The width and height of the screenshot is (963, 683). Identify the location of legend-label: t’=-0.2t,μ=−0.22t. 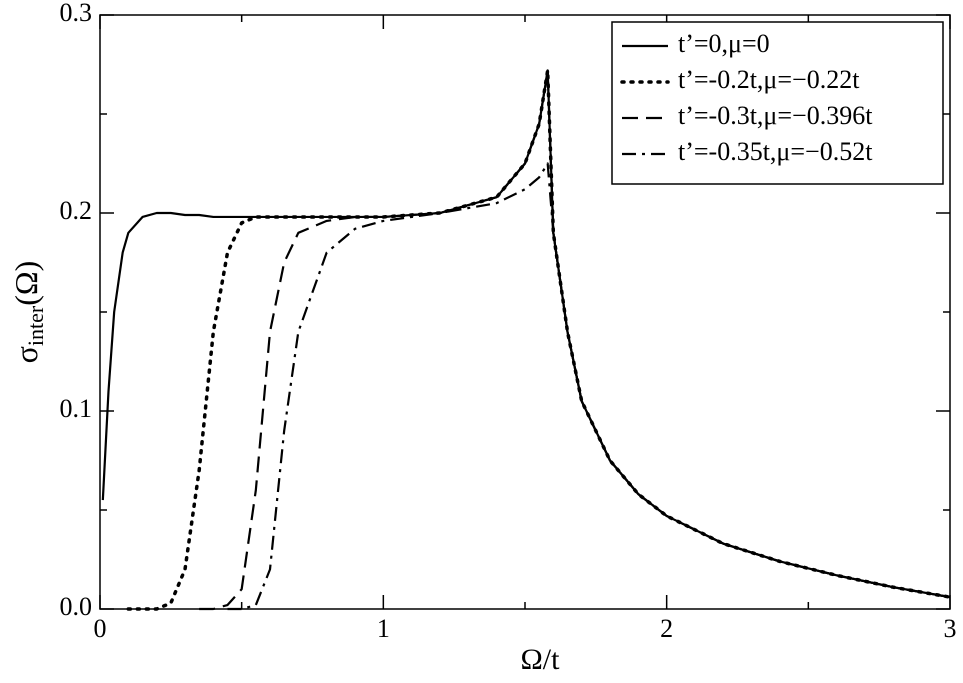
(769, 79).